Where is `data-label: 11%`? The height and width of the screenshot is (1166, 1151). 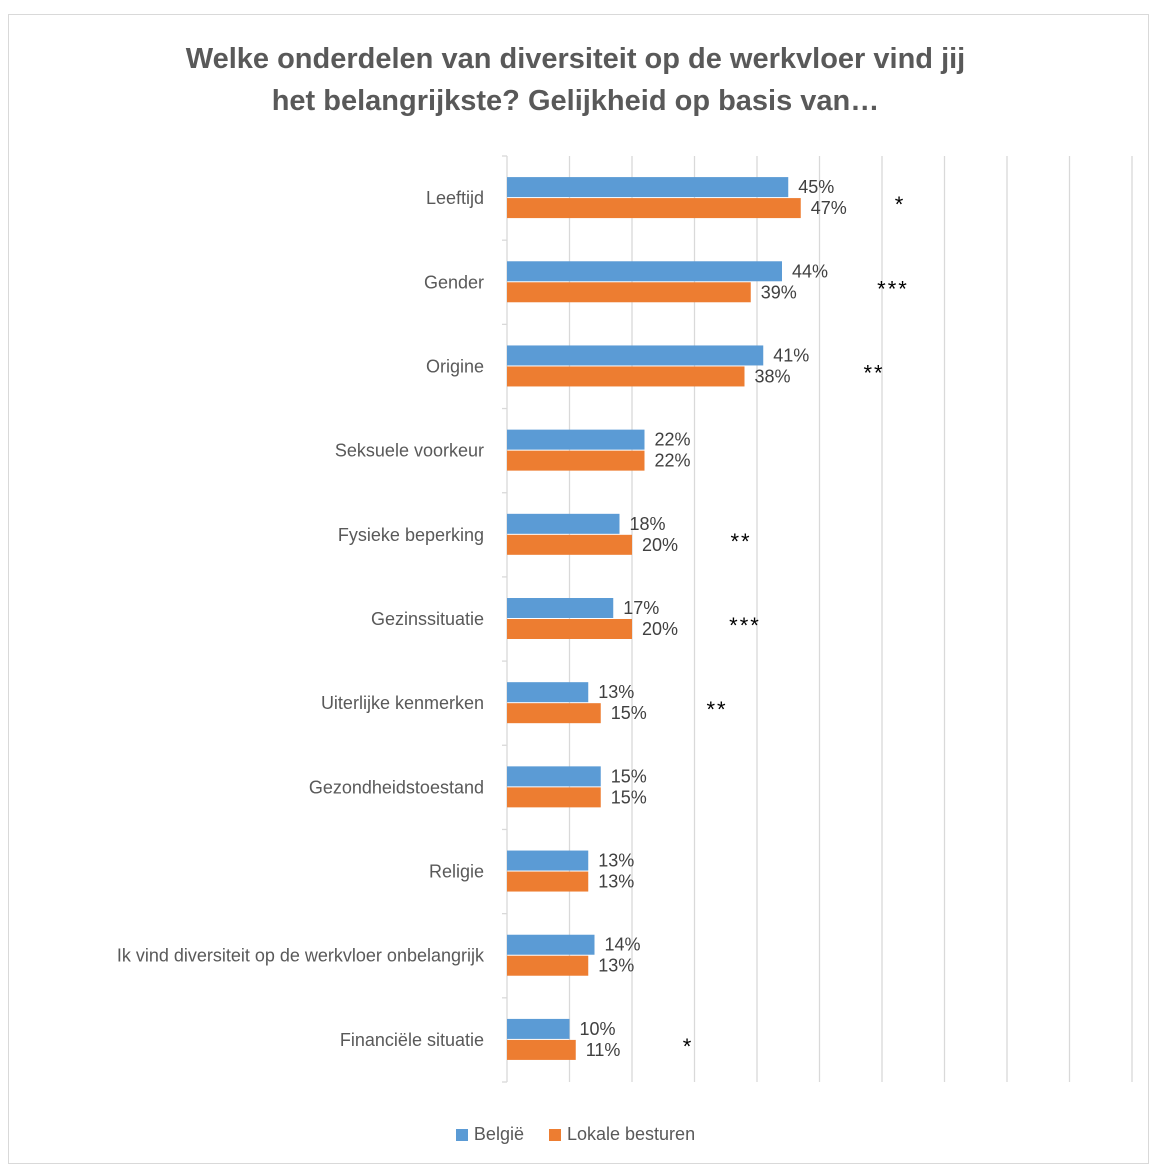 data-label: 11% is located at coordinates (603, 1050).